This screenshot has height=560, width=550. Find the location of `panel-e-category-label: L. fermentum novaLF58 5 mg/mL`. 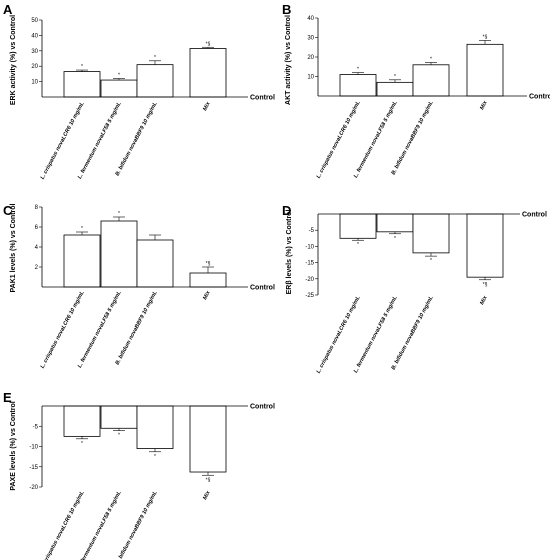

panel-e-category-label: L. fermentum novaLF58 5 mg/mL is located at coordinates (100, 525).